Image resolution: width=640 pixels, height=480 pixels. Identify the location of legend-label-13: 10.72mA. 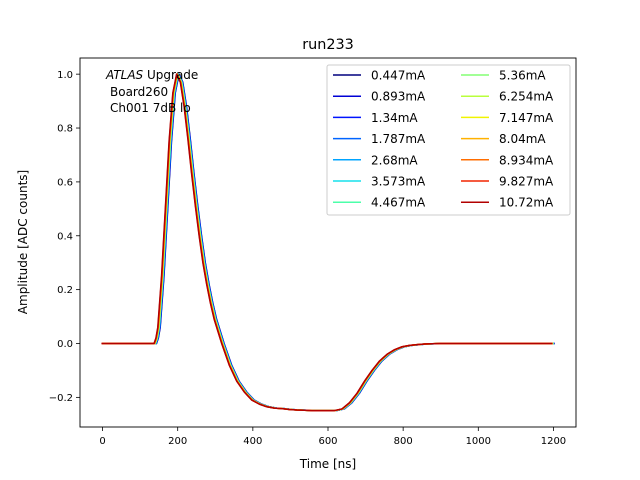
(526, 203).